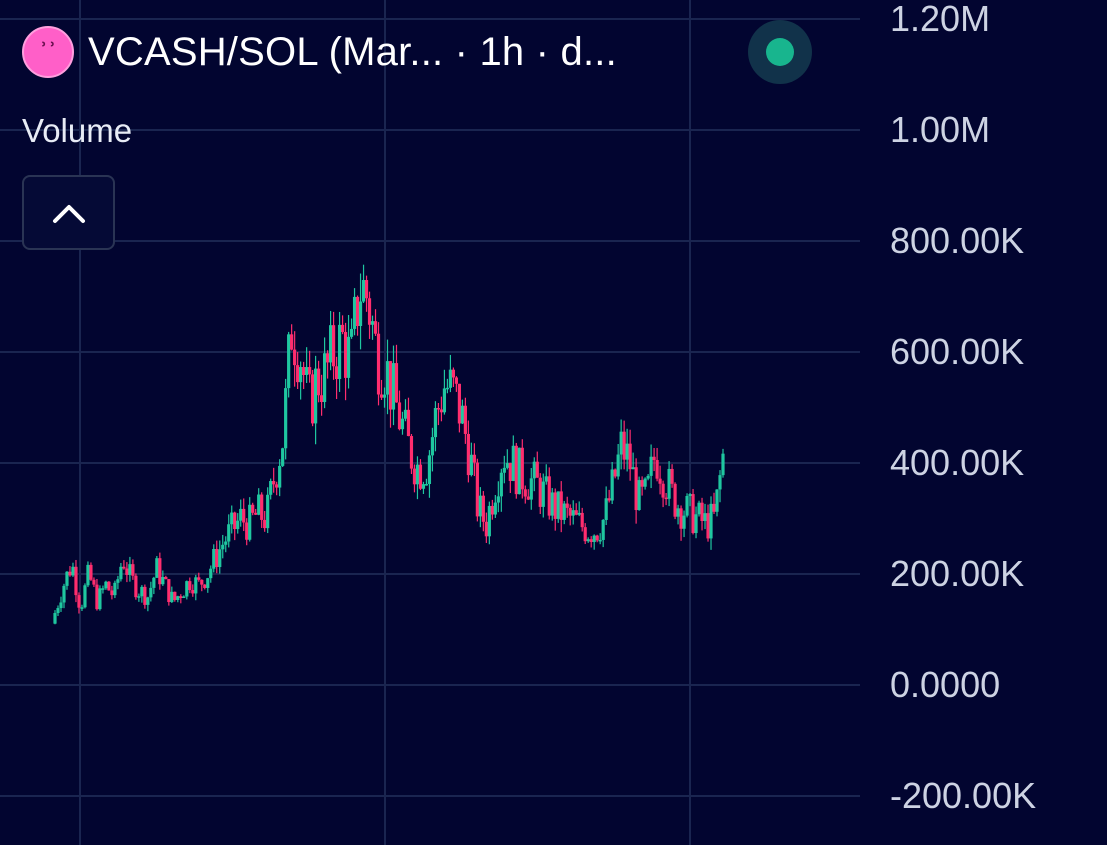 The width and height of the screenshot is (1107, 845). What do you see at coordinates (48, 52) in the screenshot?
I see `pink-ghost-token-icon: ʾʾ` at bounding box center [48, 52].